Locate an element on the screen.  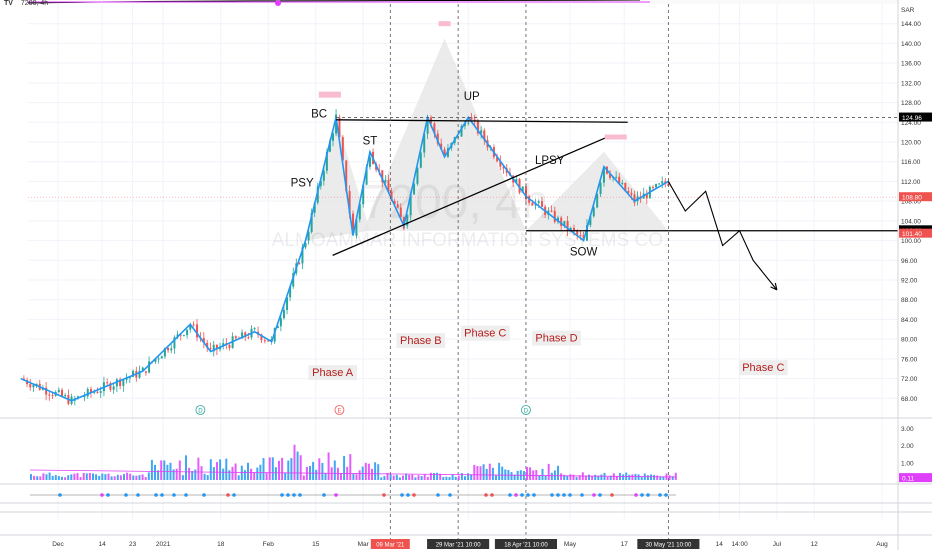
label-st: ST is located at coordinates (370, 141).